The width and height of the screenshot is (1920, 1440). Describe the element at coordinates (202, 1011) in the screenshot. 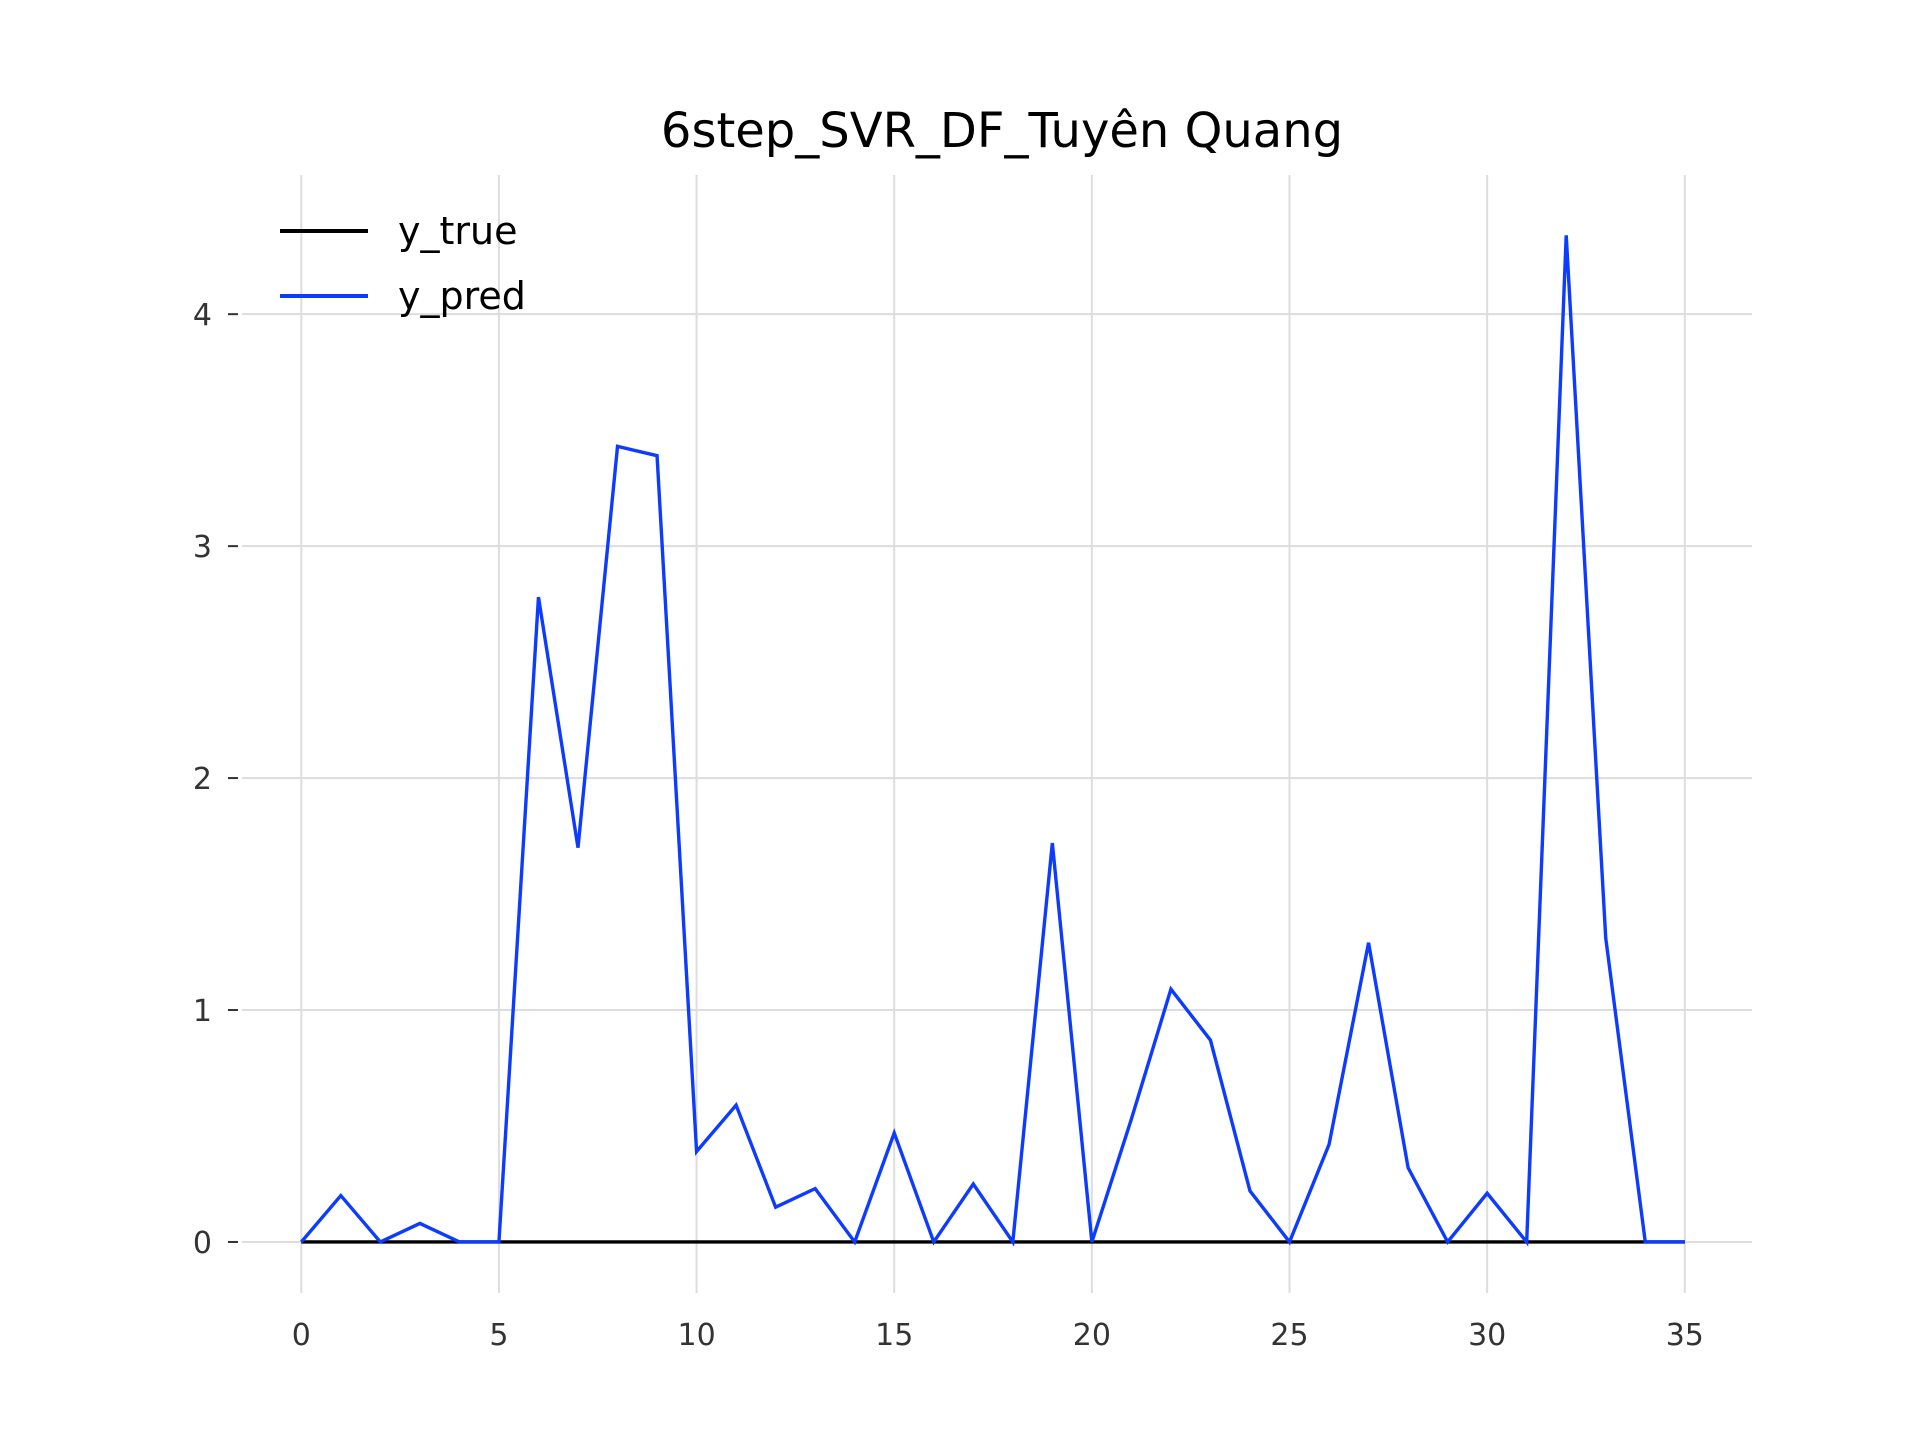

I see `y-tick-label-1: 1` at that location.